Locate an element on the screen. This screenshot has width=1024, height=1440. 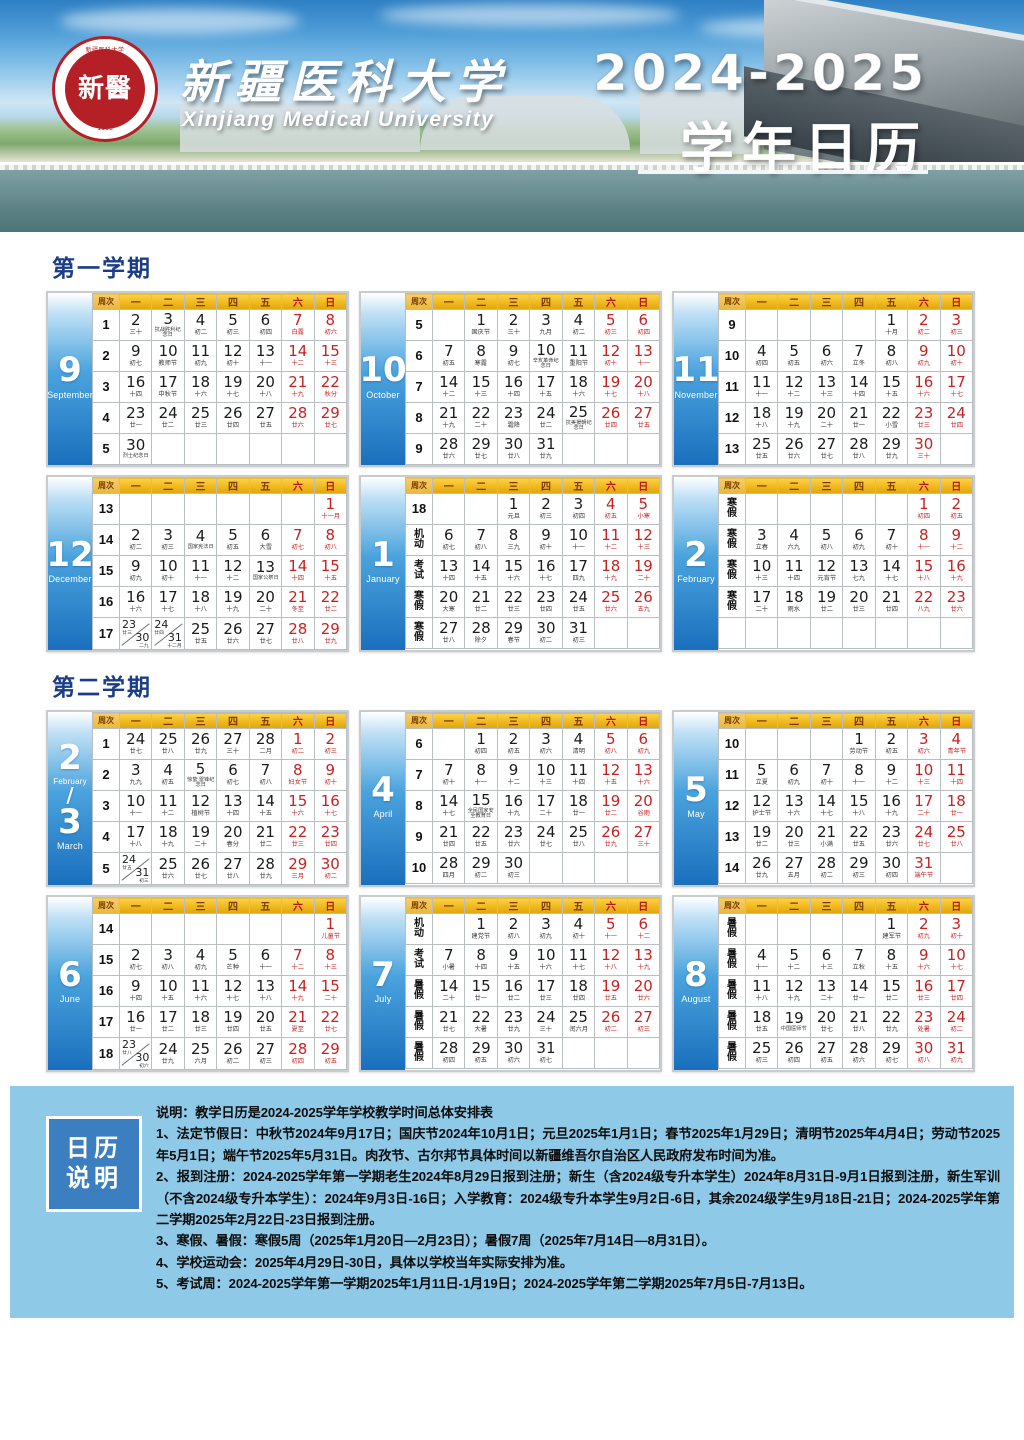
calendar-day-cell: 20 十八 is located at coordinates (643, 387).